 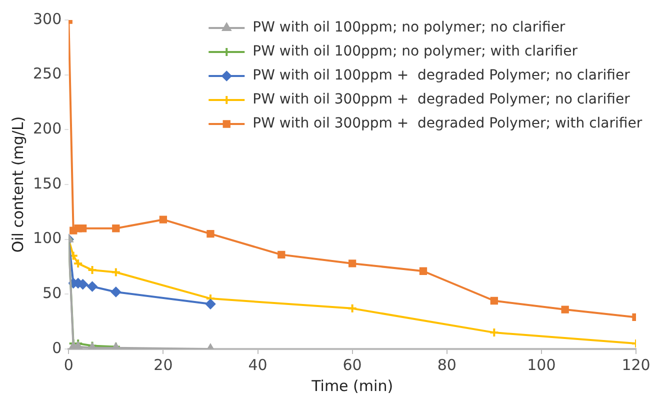 What do you see at coordinates (57, 347) in the screenshot?
I see `y-tick-label: 0` at bounding box center [57, 347].